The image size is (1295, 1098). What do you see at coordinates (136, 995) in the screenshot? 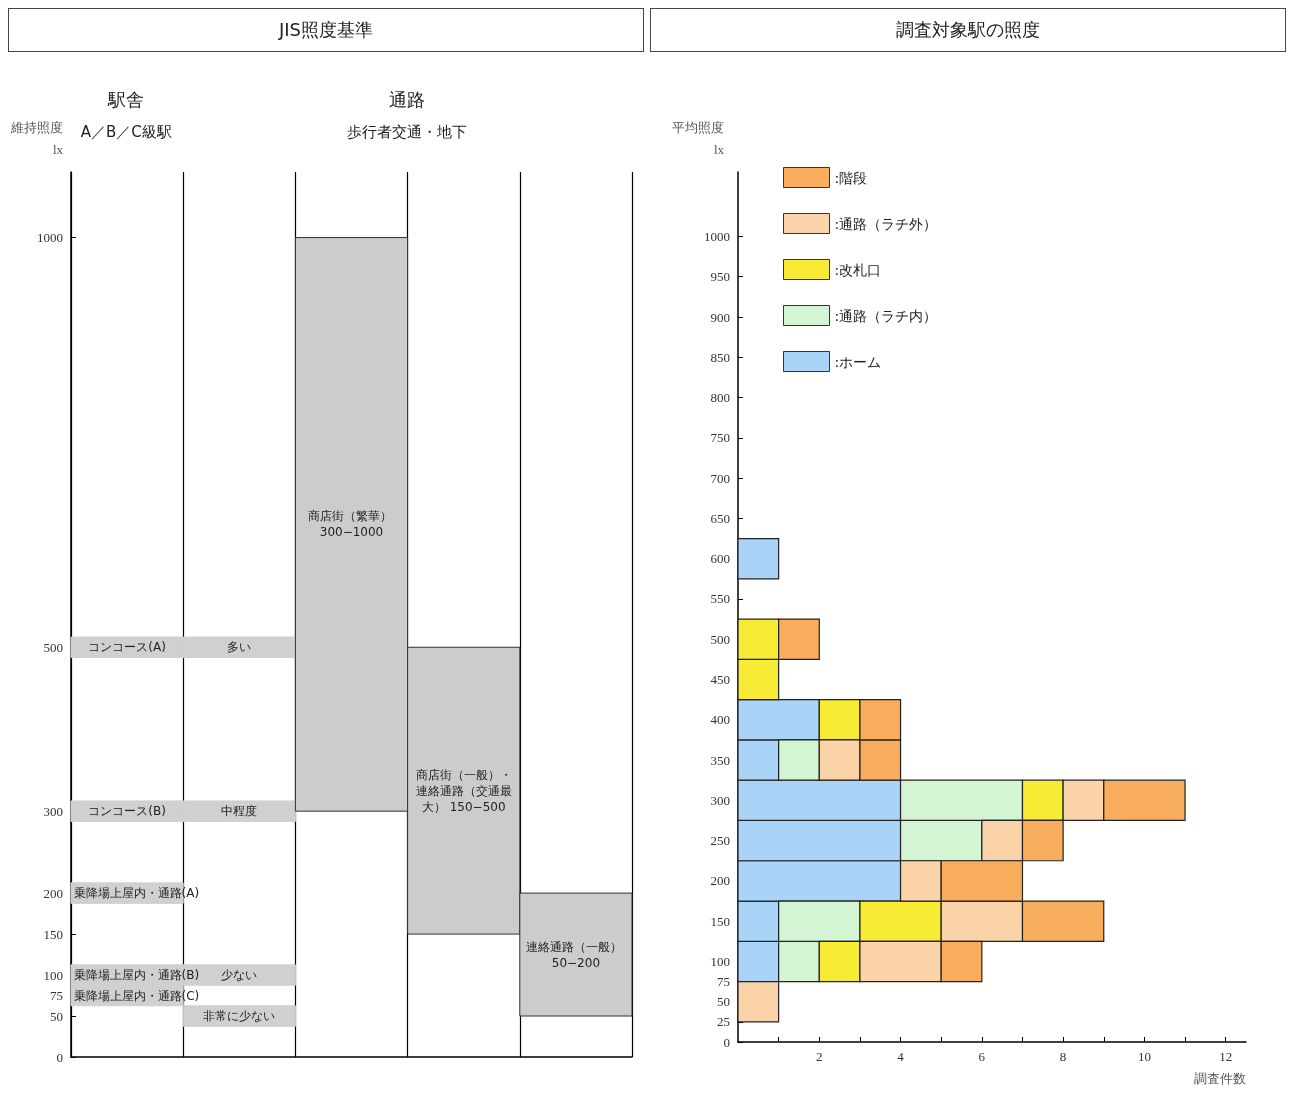
I see `data-label: 乗降場上屋内・通路(C)` at bounding box center [136, 995].